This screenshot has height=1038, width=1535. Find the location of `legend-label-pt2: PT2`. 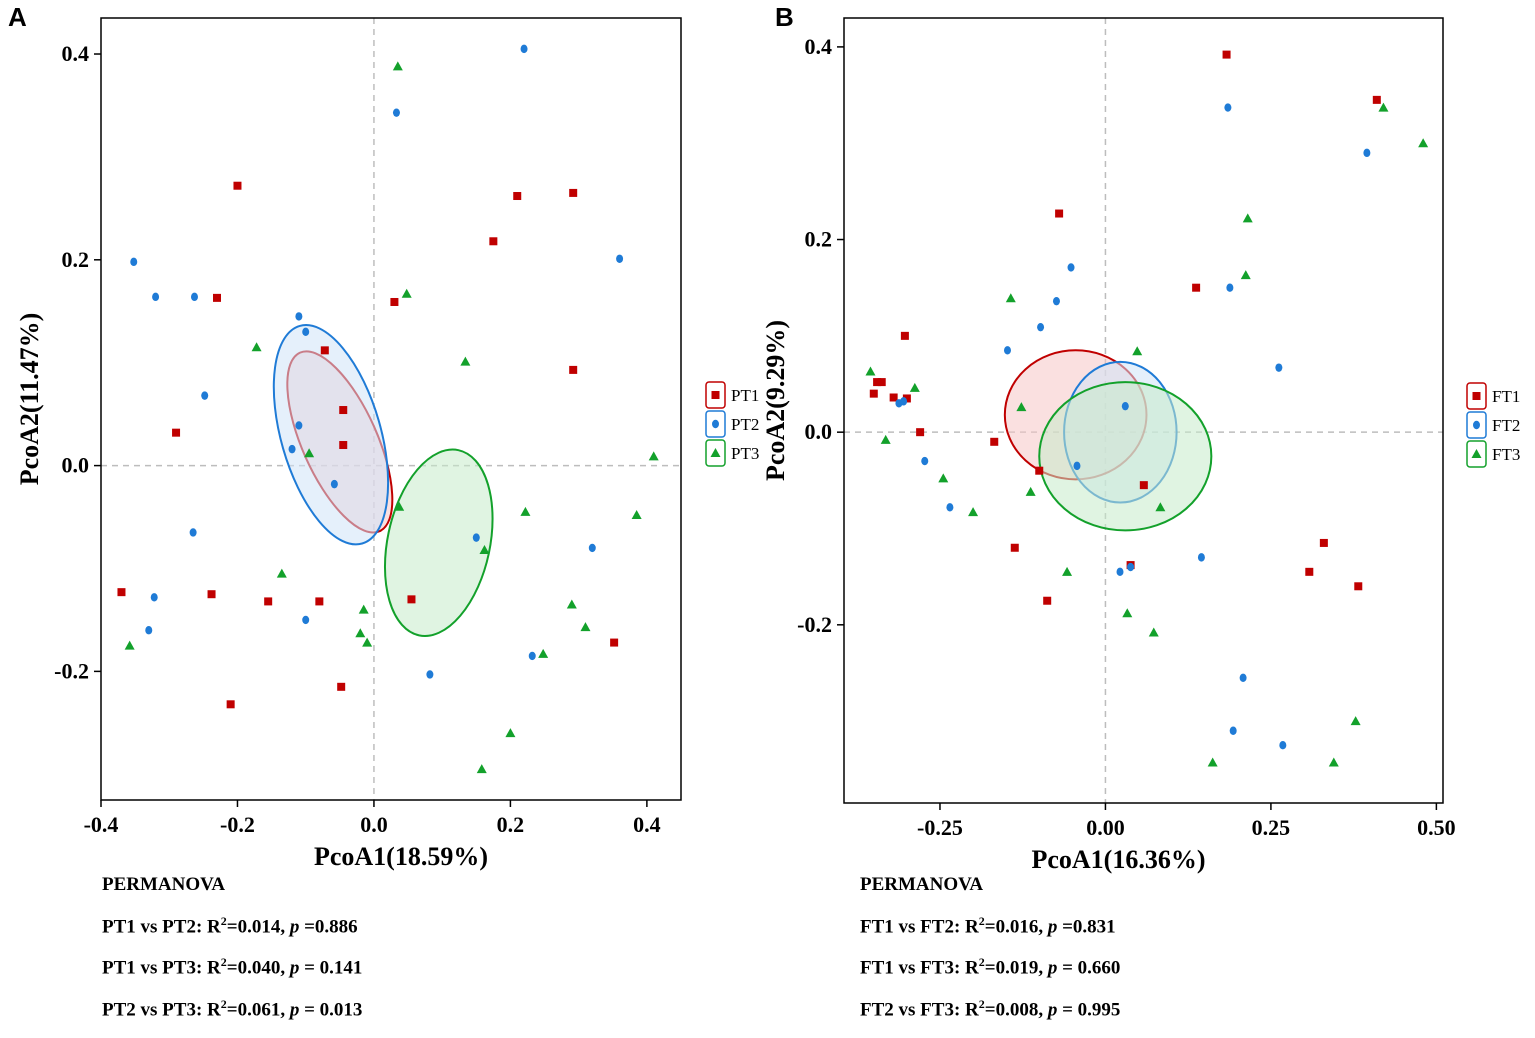

legend-label-pt2: PT2 is located at coordinates (745, 424).